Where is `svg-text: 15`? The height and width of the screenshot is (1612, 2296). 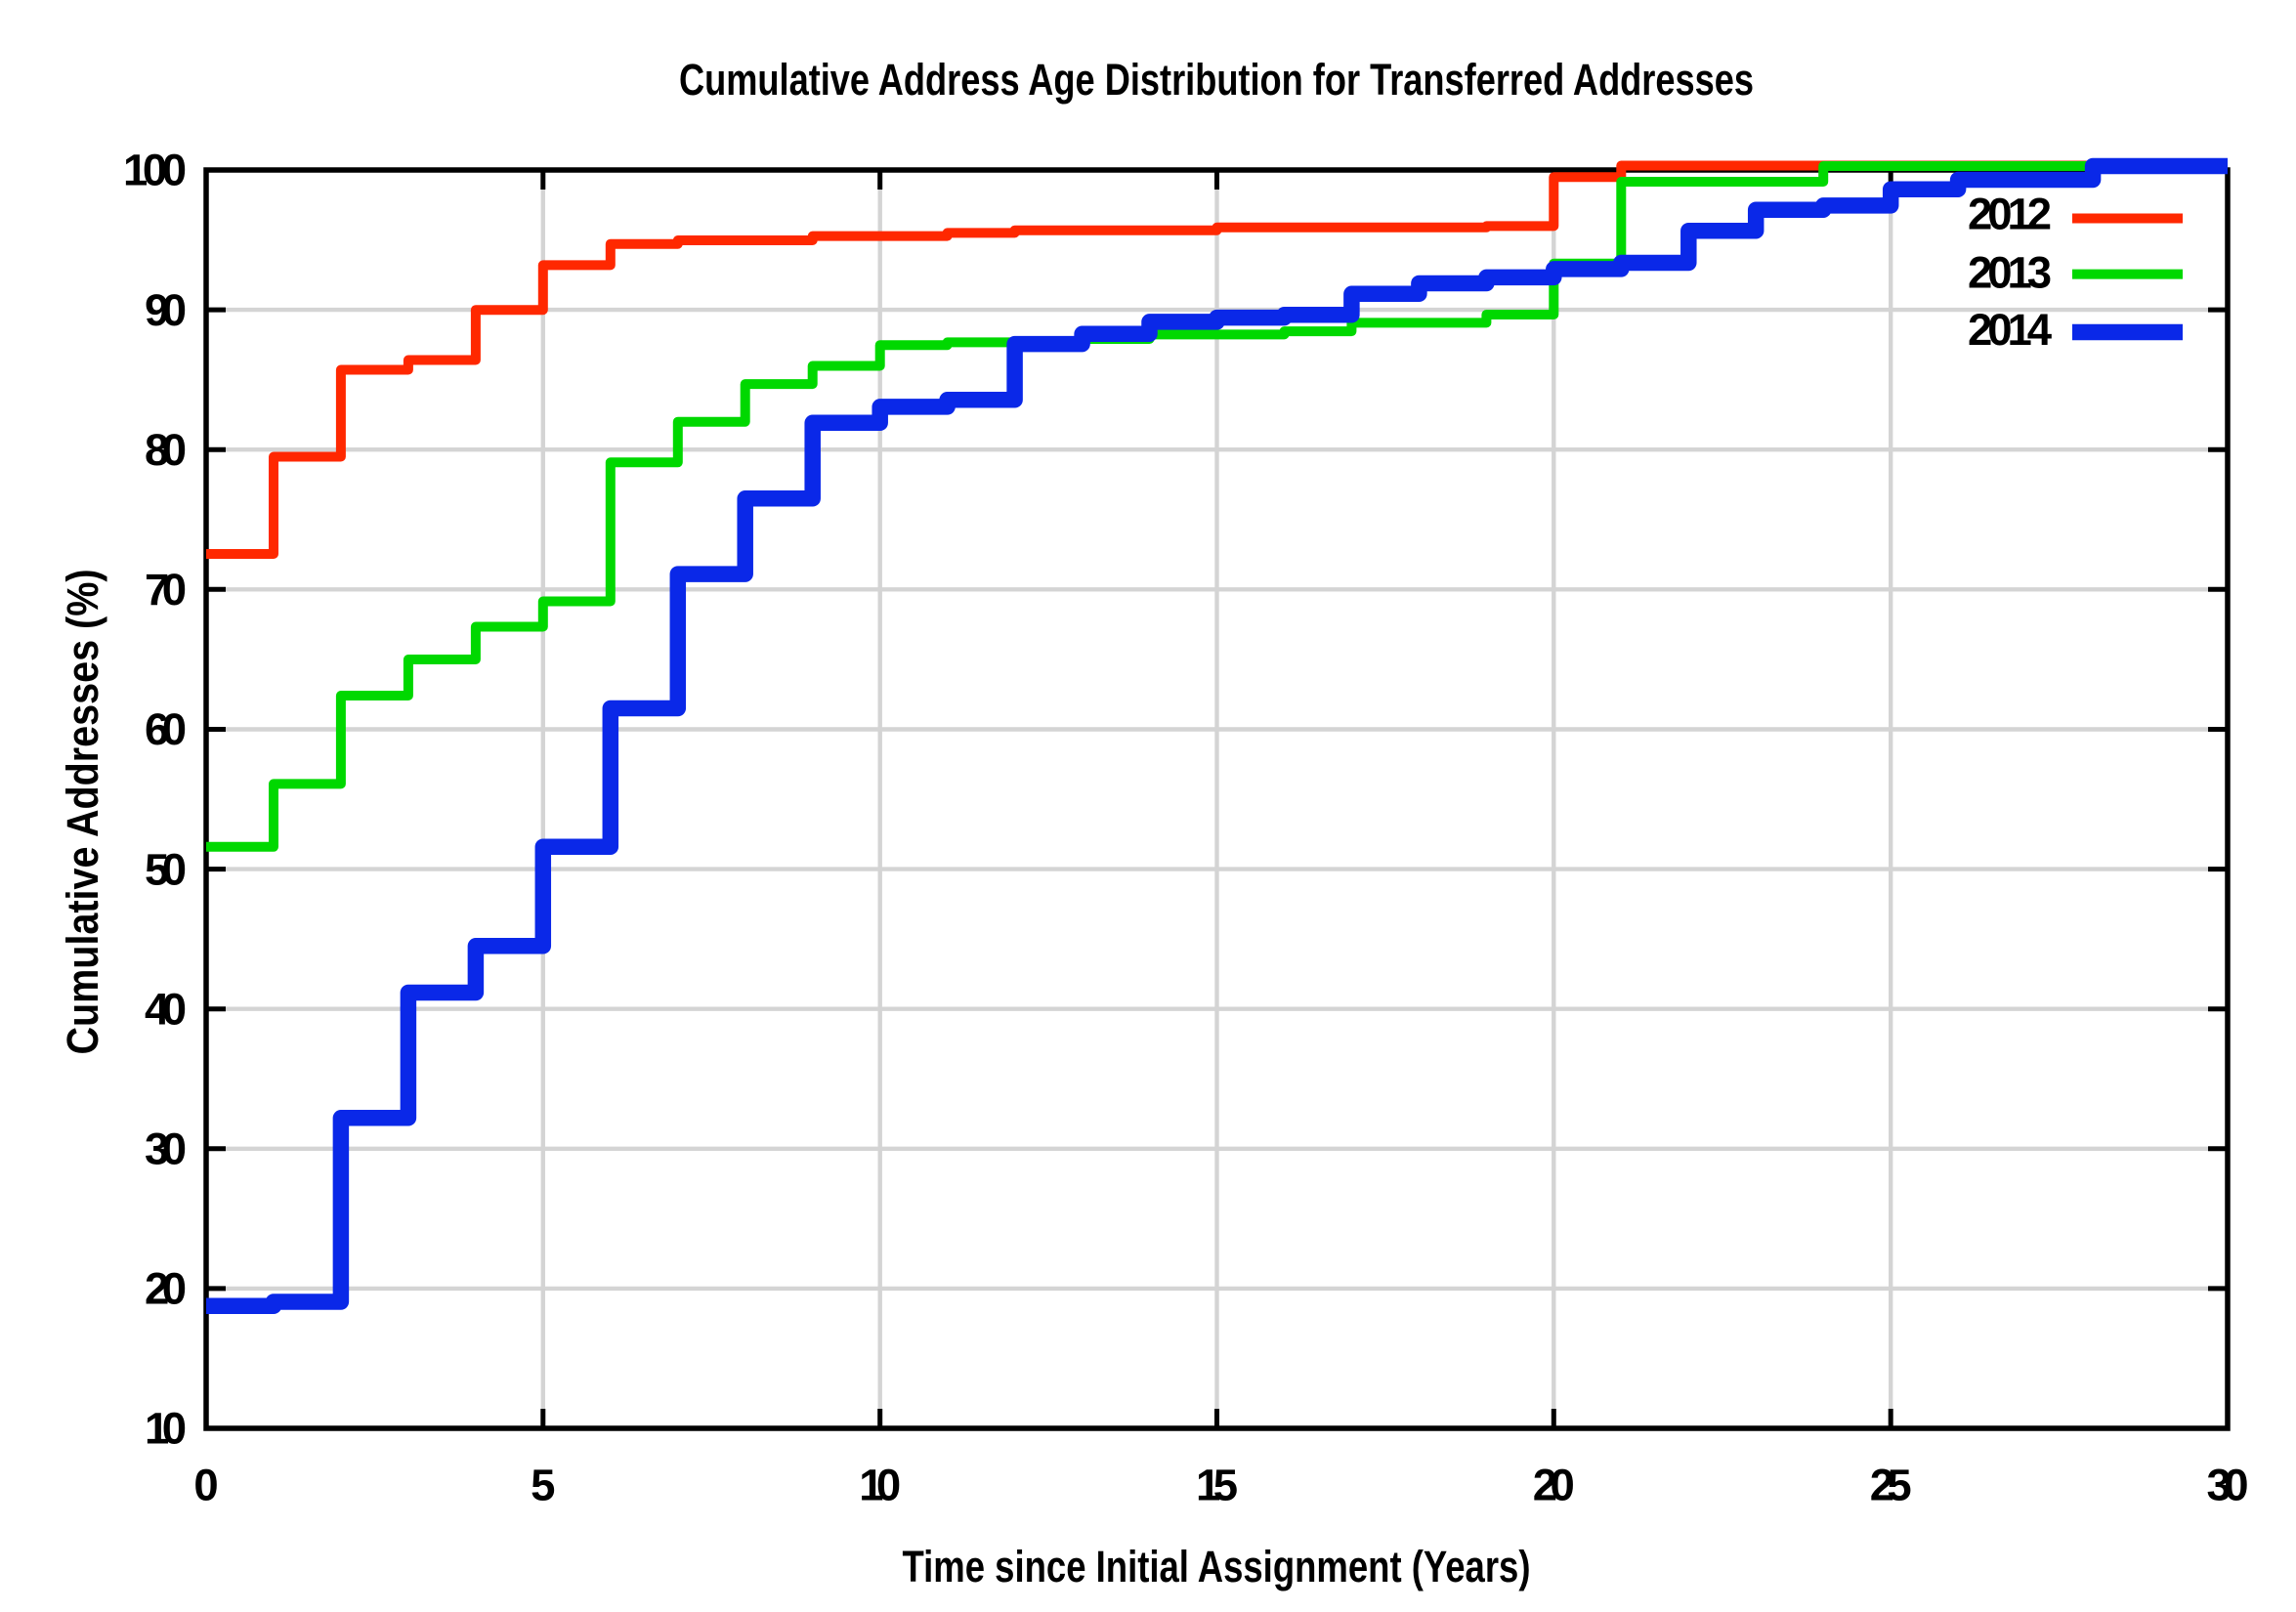 svg-text: 15 is located at coordinates (1217, 1485).